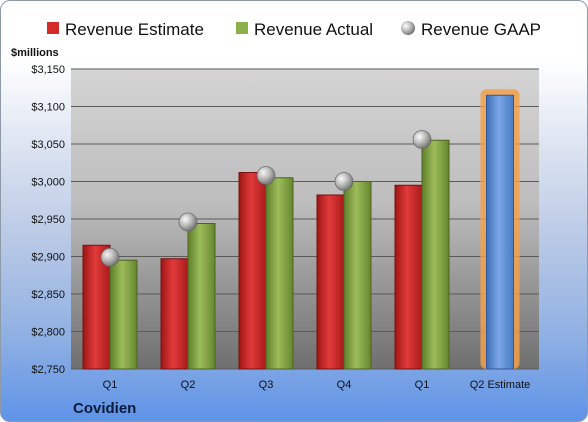 Image resolution: width=588 pixels, height=422 pixels. What do you see at coordinates (408, 28) in the screenshot?
I see `legend-marker-gaap` at bounding box center [408, 28].